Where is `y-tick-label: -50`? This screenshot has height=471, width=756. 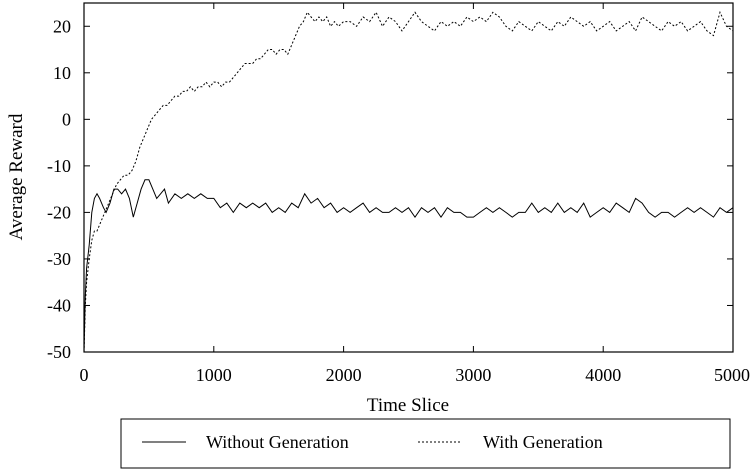 y-tick-label: -50 is located at coordinates (59, 352).